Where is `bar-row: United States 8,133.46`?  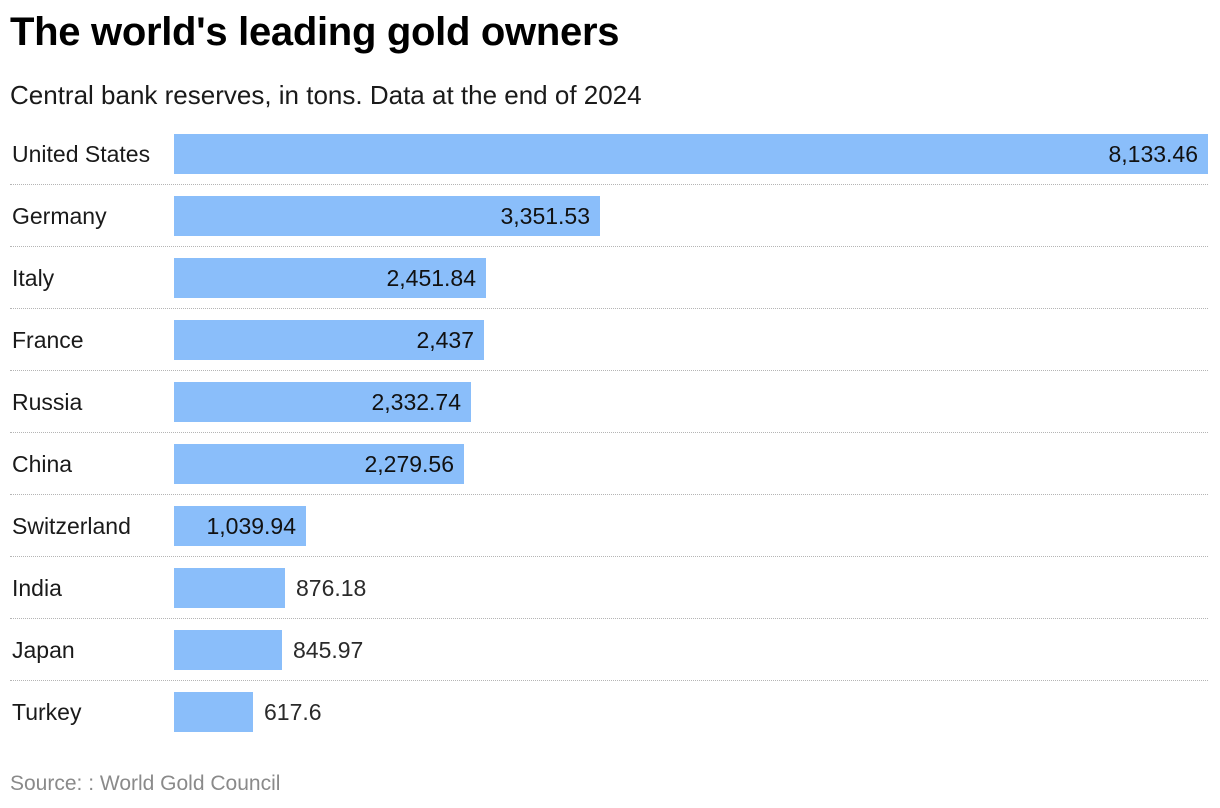 bar-row: United States 8,133.46 is located at coordinates (609, 154).